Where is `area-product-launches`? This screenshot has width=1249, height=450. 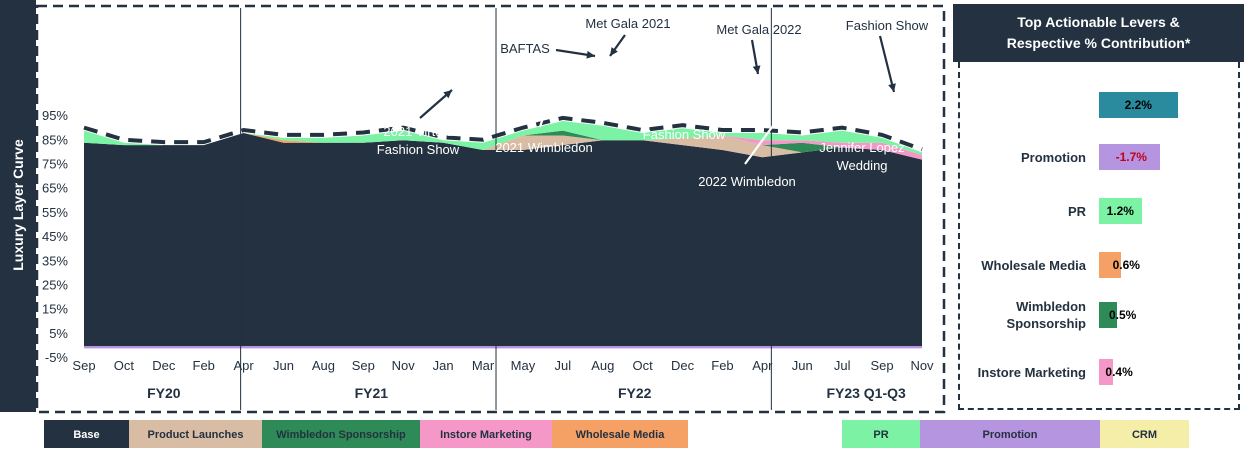
area-product-launches is located at coordinates (503, 146).